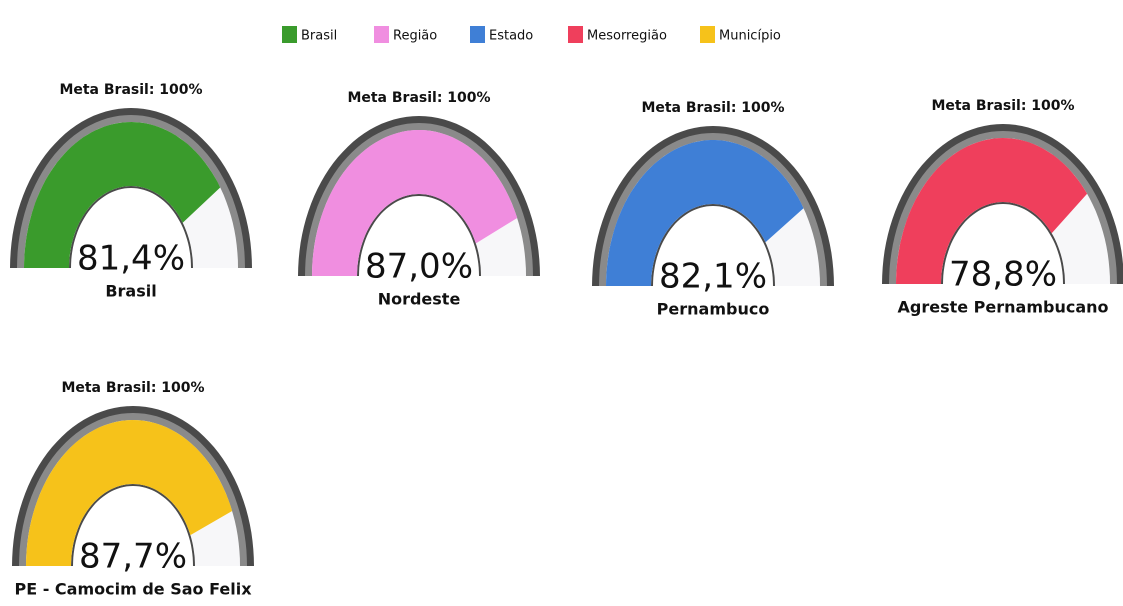 This screenshot has width=1123, height=606. Describe the element at coordinates (131, 259) in the screenshot. I see `gauge-value-label: 81,4%` at that location.